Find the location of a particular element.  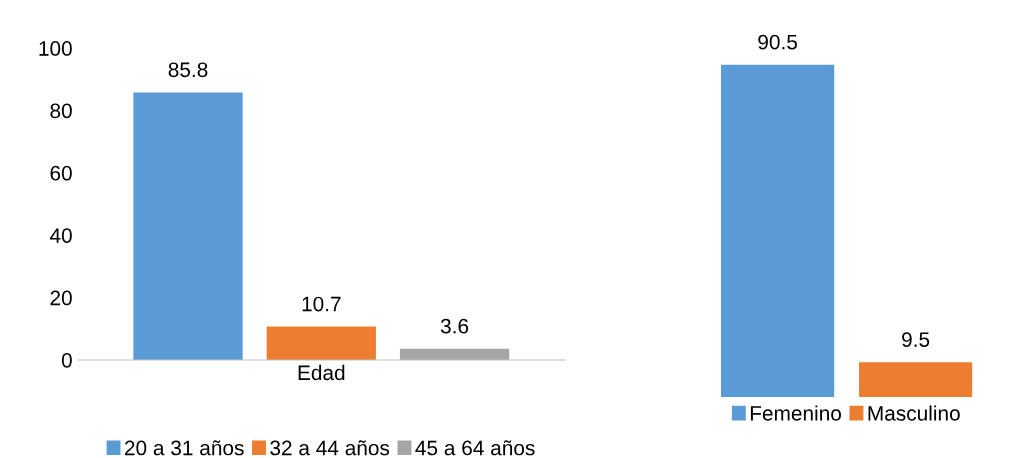

legend-label: 32 a 44 años is located at coordinates (330, 448).